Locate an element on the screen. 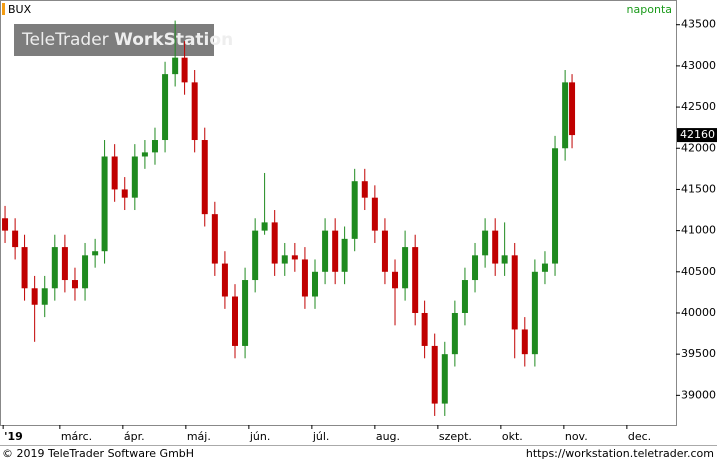  x-tick-label: szept. is located at coordinates (455, 436).